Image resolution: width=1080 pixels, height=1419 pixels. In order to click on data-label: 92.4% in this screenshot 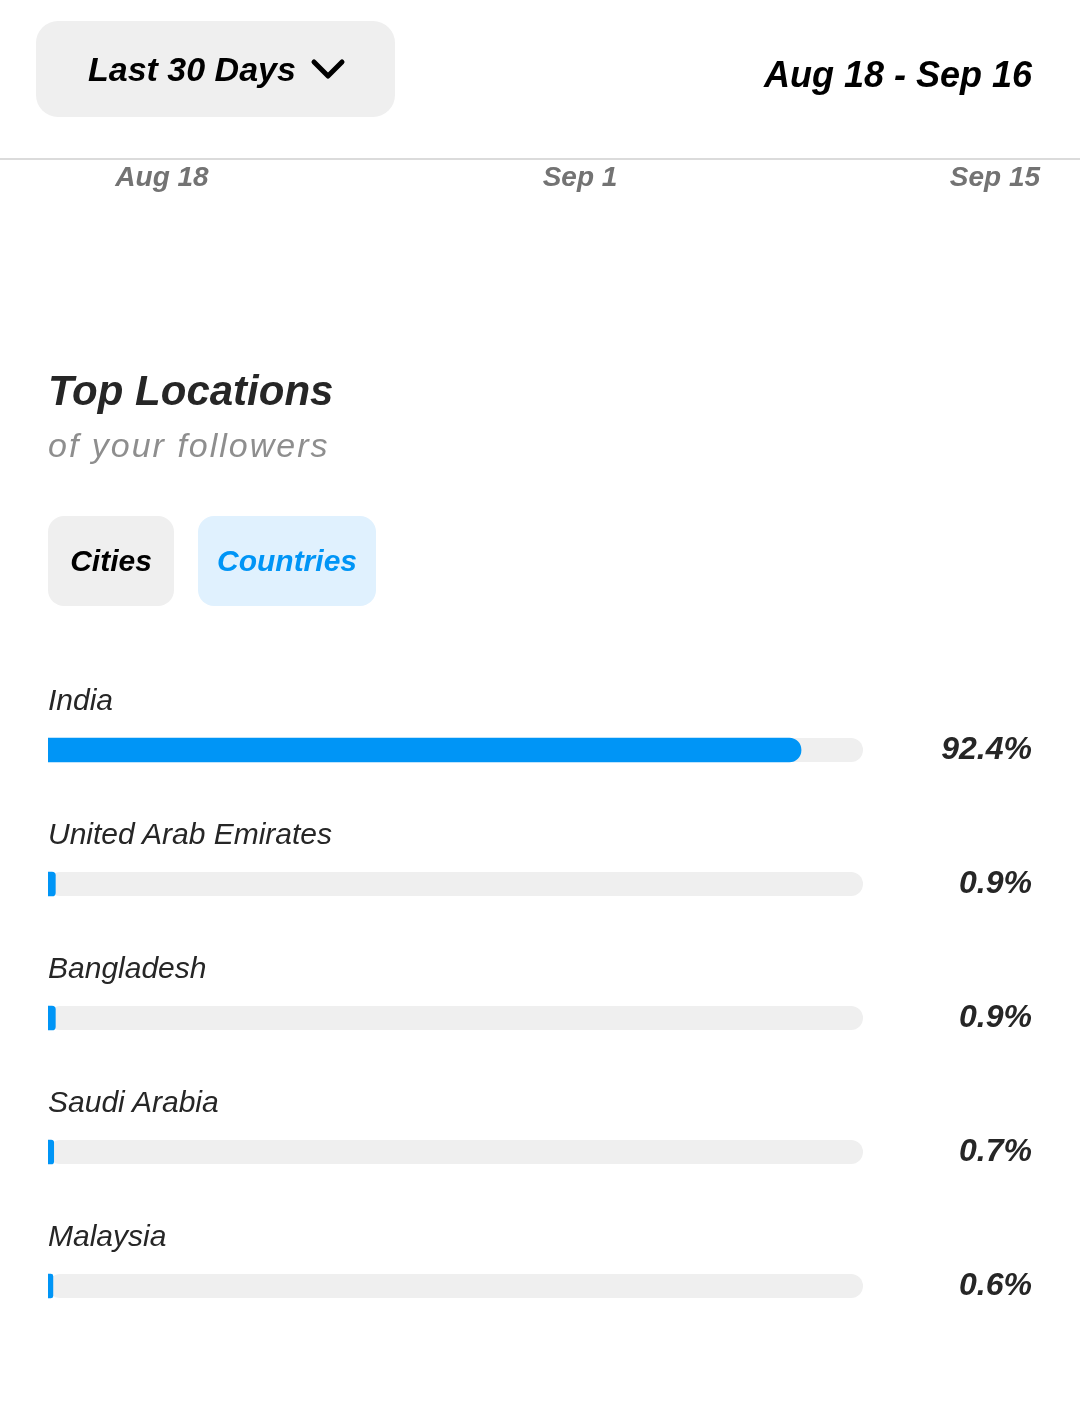, I will do `click(986, 747)`.